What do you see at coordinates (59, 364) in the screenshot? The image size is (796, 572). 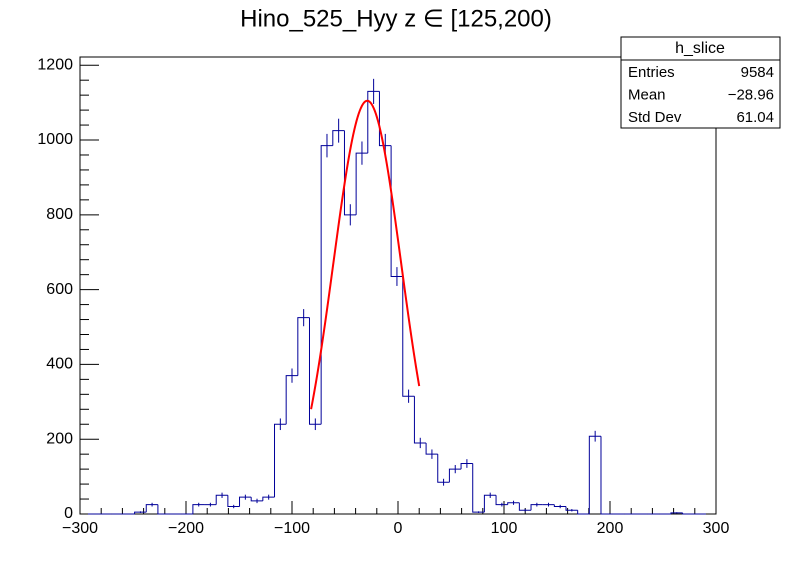 I see `y-tick-label: 400` at bounding box center [59, 364].